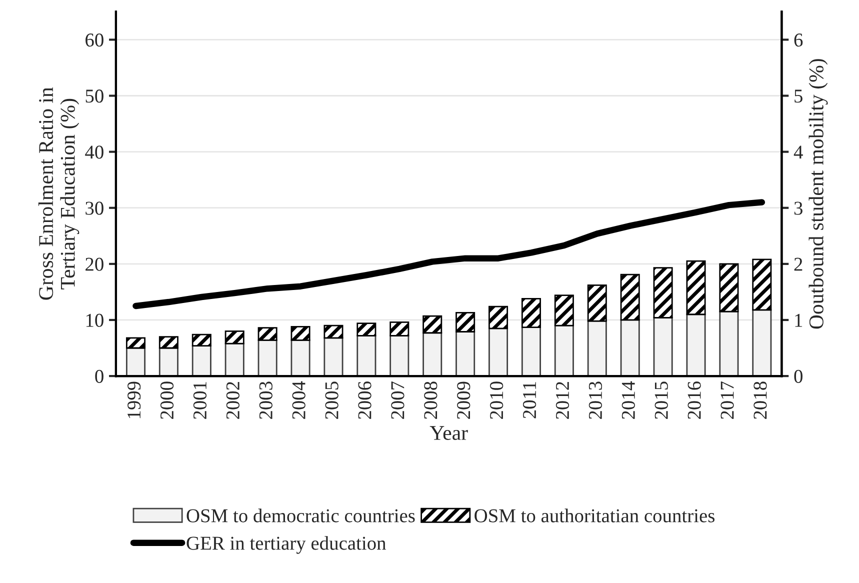  I want to click on y2-tick-label: 0, so click(798, 376).